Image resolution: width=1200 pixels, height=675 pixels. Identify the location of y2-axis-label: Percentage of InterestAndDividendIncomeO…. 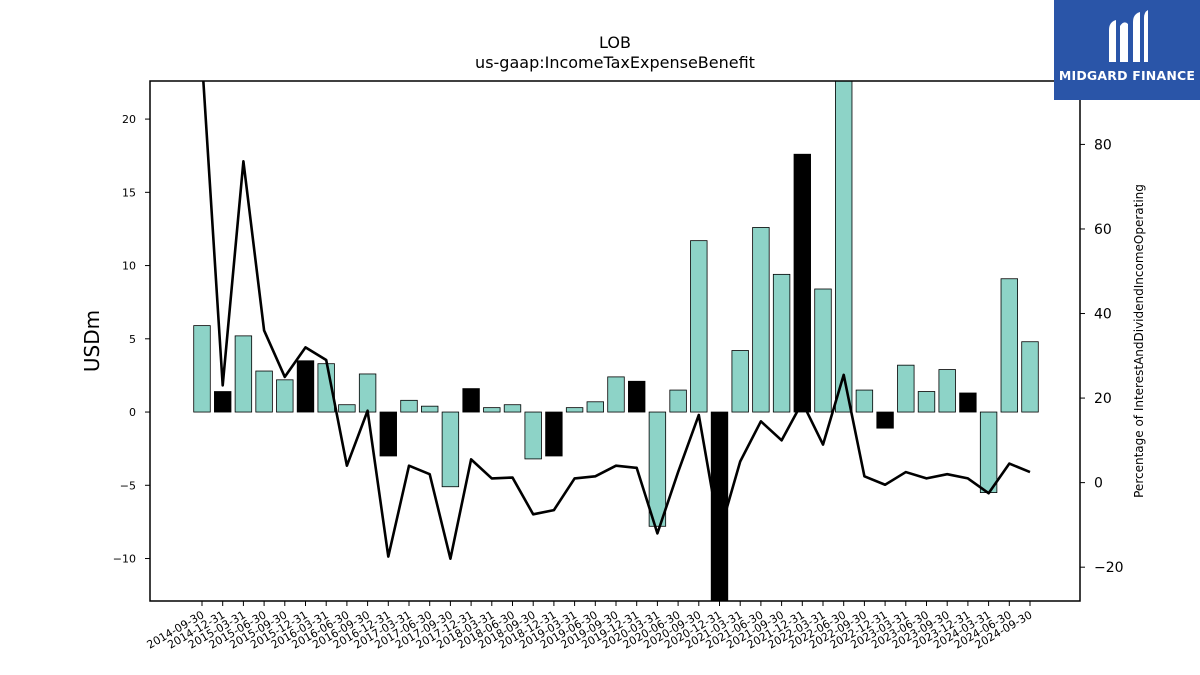
(1139, 341).